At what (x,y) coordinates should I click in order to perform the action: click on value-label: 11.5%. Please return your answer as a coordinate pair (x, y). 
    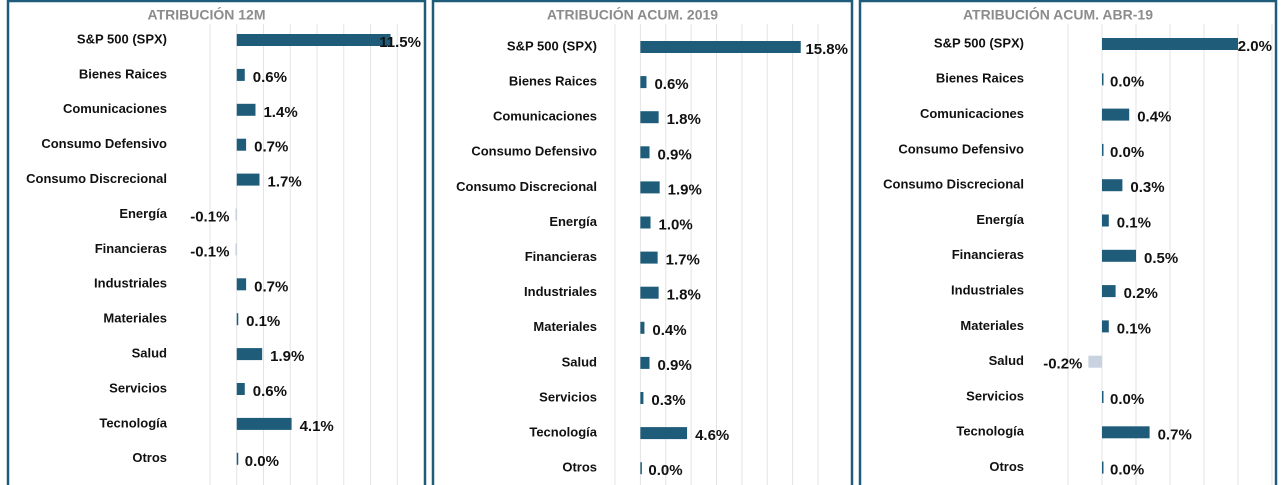
    Looking at the image, I should click on (400, 42).